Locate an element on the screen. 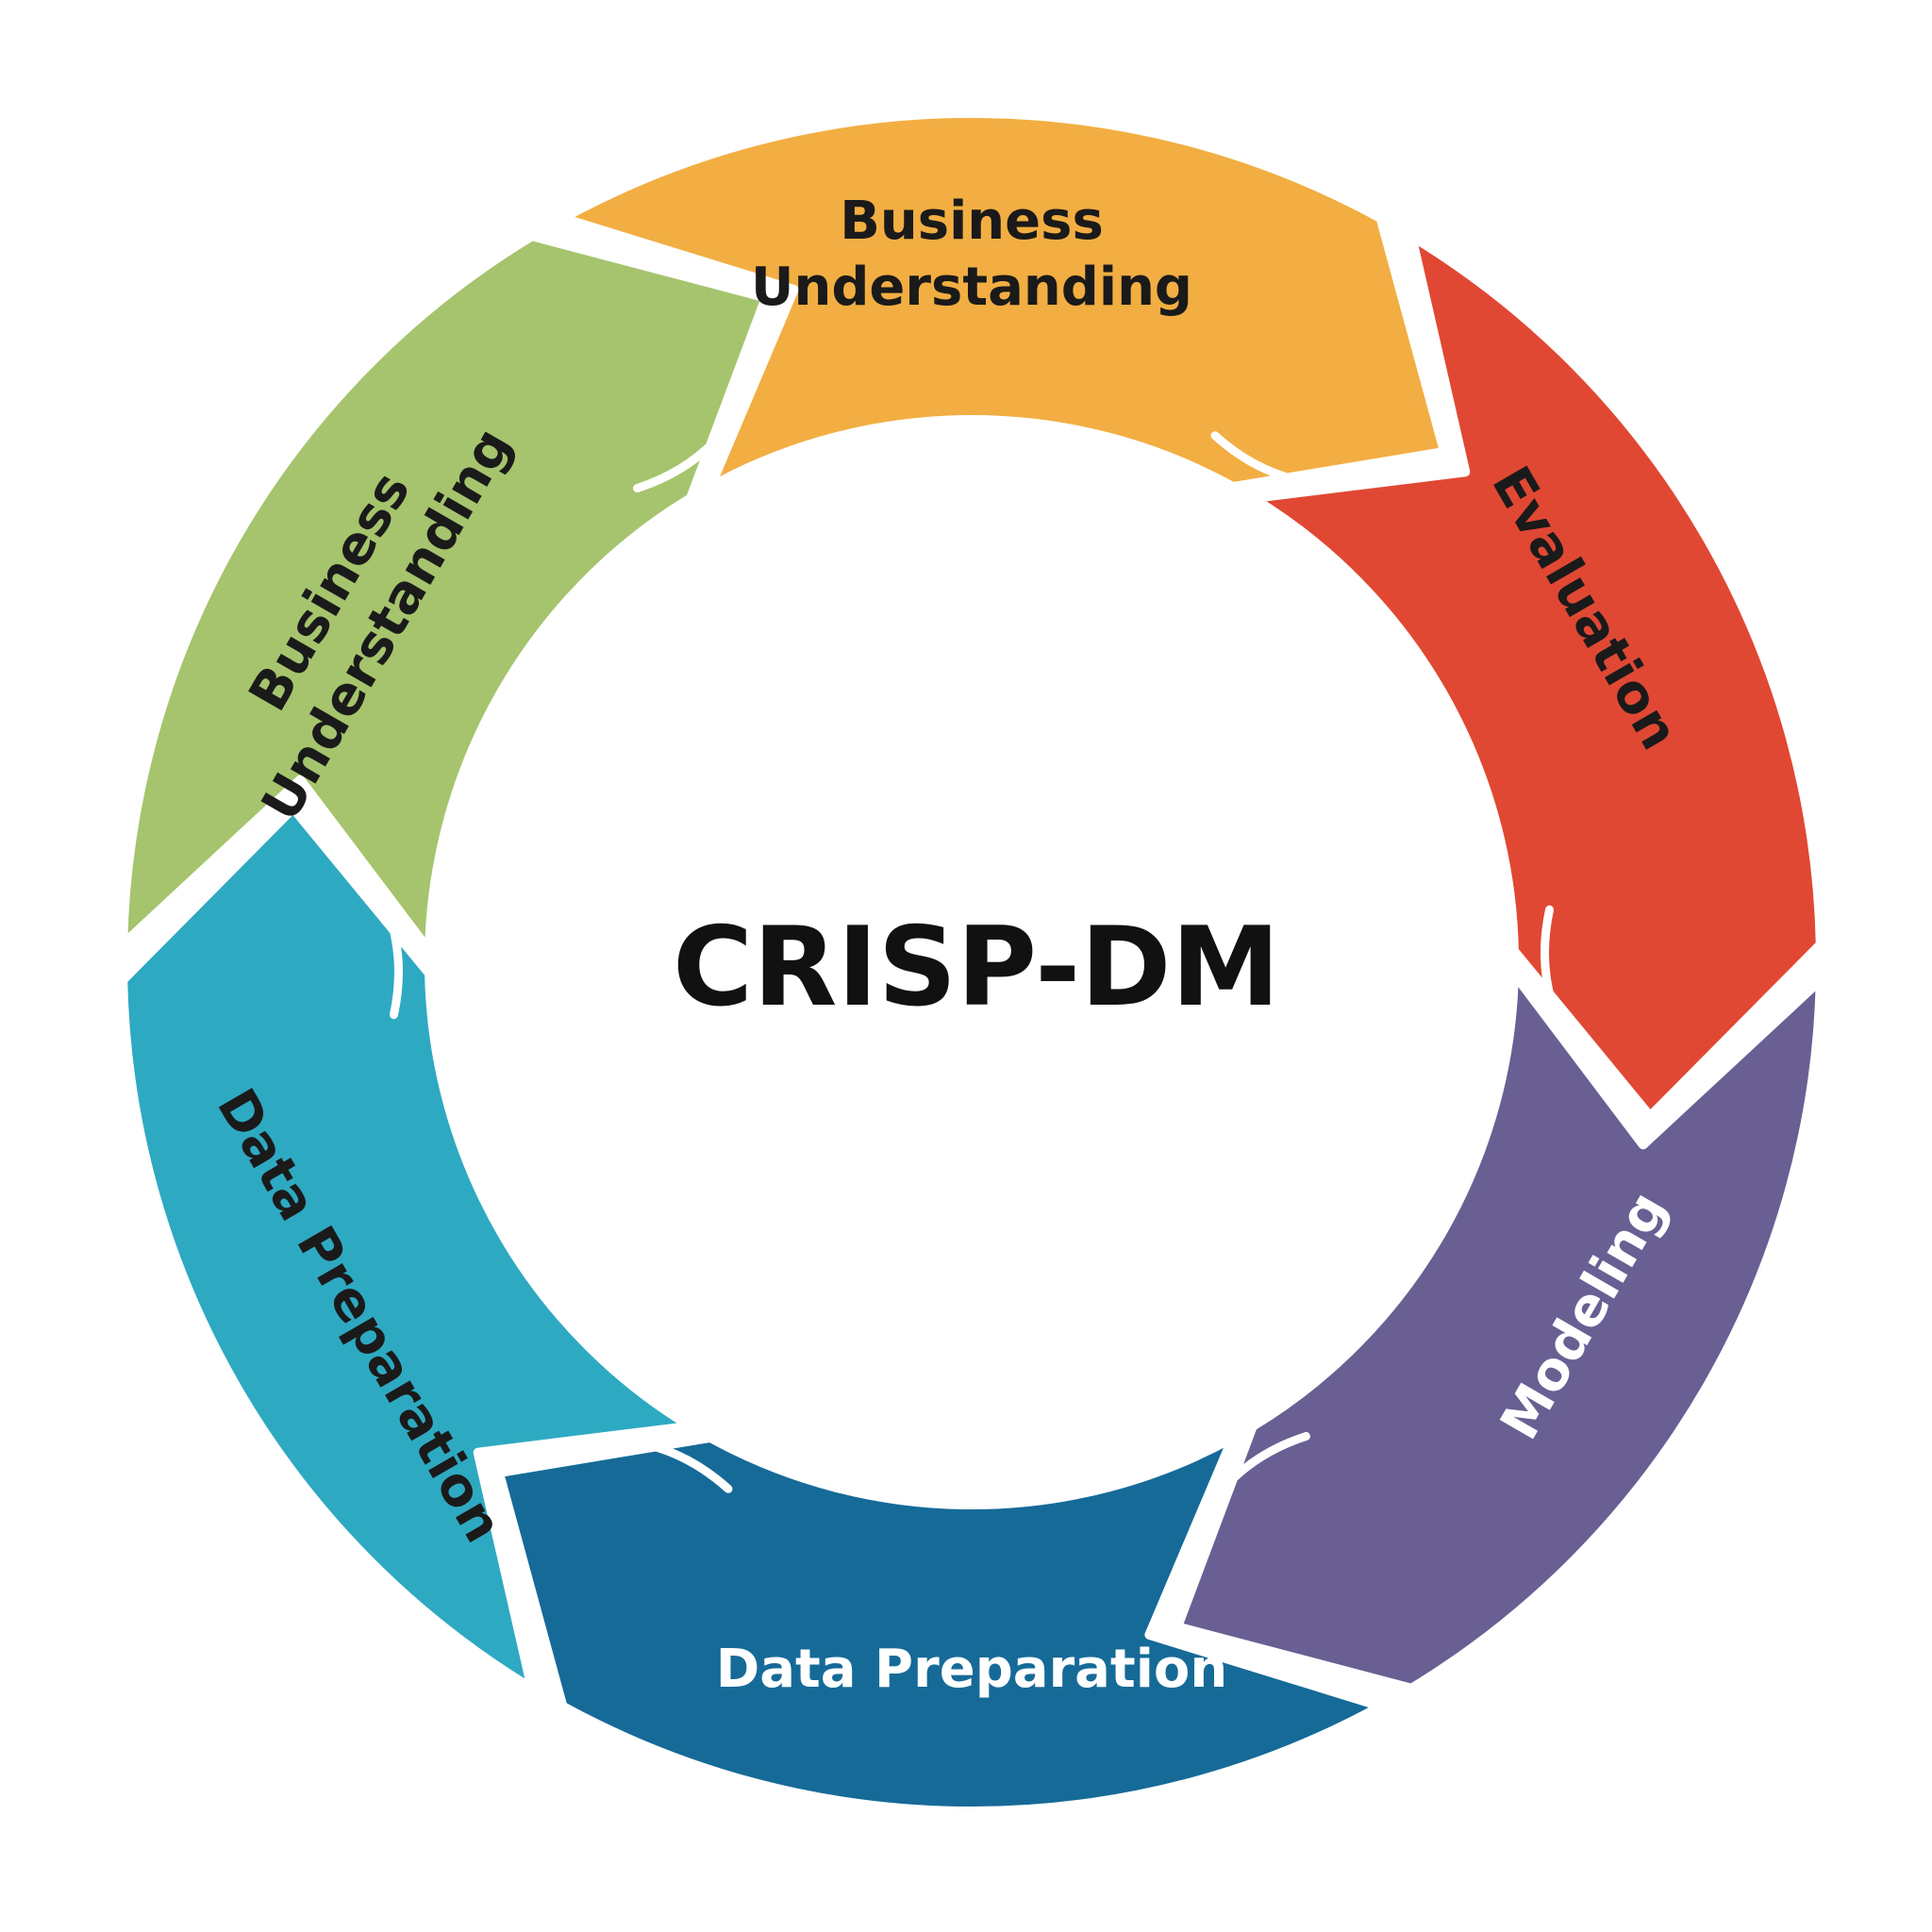  phase-label-line: Understanding is located at coordinates (971, 287).